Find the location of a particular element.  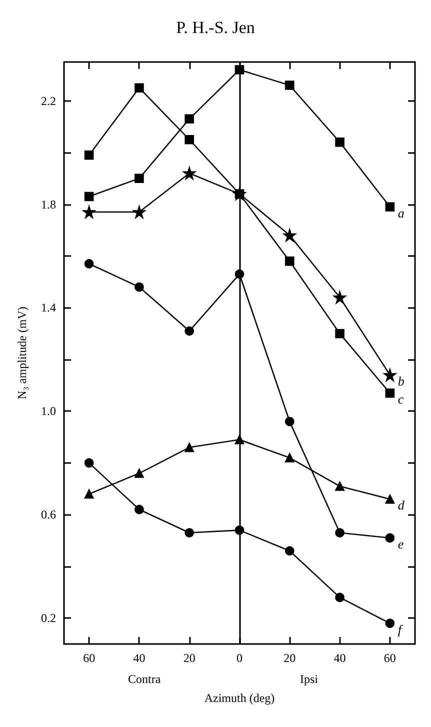

y-axis-title: N₃ amplitude (mV) is located at coordinates (22, 353).